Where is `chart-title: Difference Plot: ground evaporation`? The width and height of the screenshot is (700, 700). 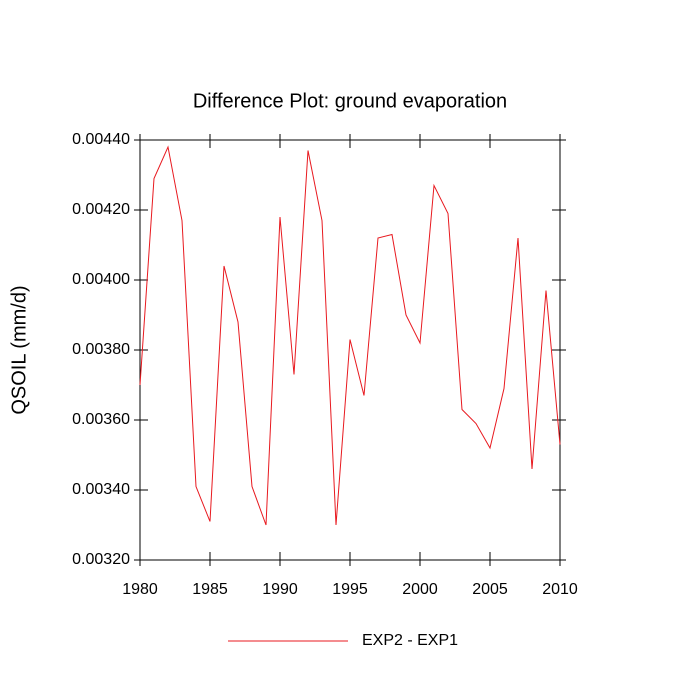 chart-title: Difference Plot: ground evaporation is located at coordinates (350, 101).